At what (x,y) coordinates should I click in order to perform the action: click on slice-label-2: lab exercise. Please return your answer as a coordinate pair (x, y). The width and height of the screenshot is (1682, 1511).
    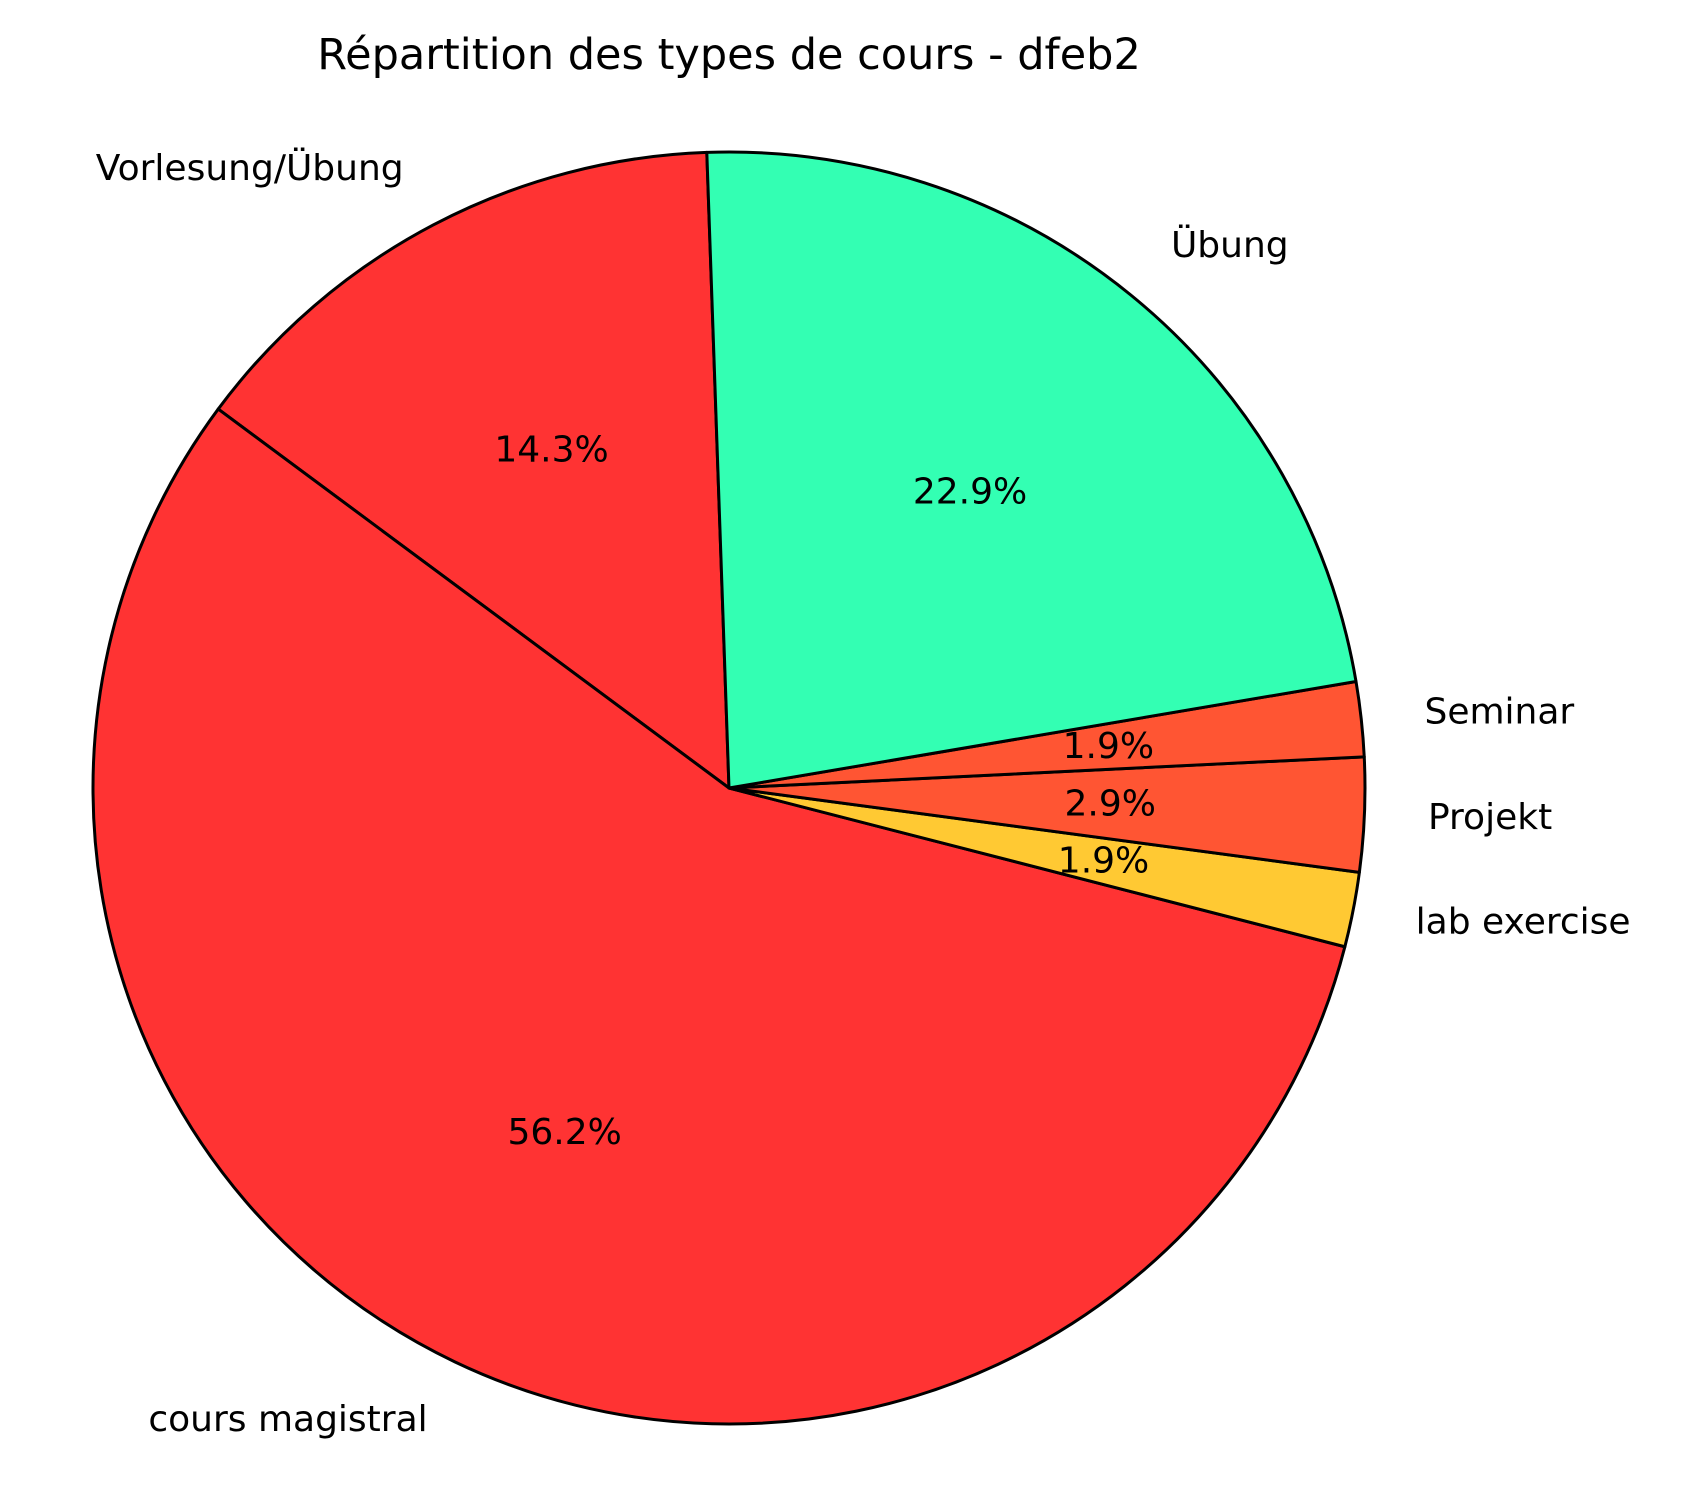
    Looking at the image, I should click on (1523, 921).